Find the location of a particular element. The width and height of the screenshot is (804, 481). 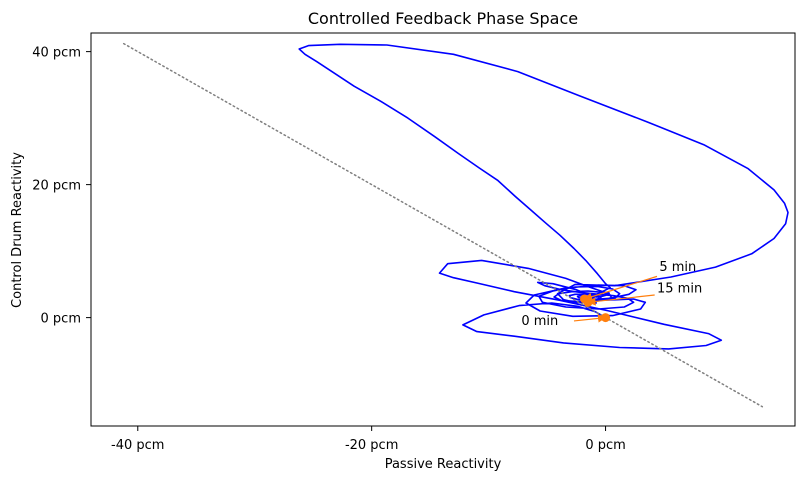

chart-title: Controlled Feedback Phase Space is located at coordinates (443, 18).